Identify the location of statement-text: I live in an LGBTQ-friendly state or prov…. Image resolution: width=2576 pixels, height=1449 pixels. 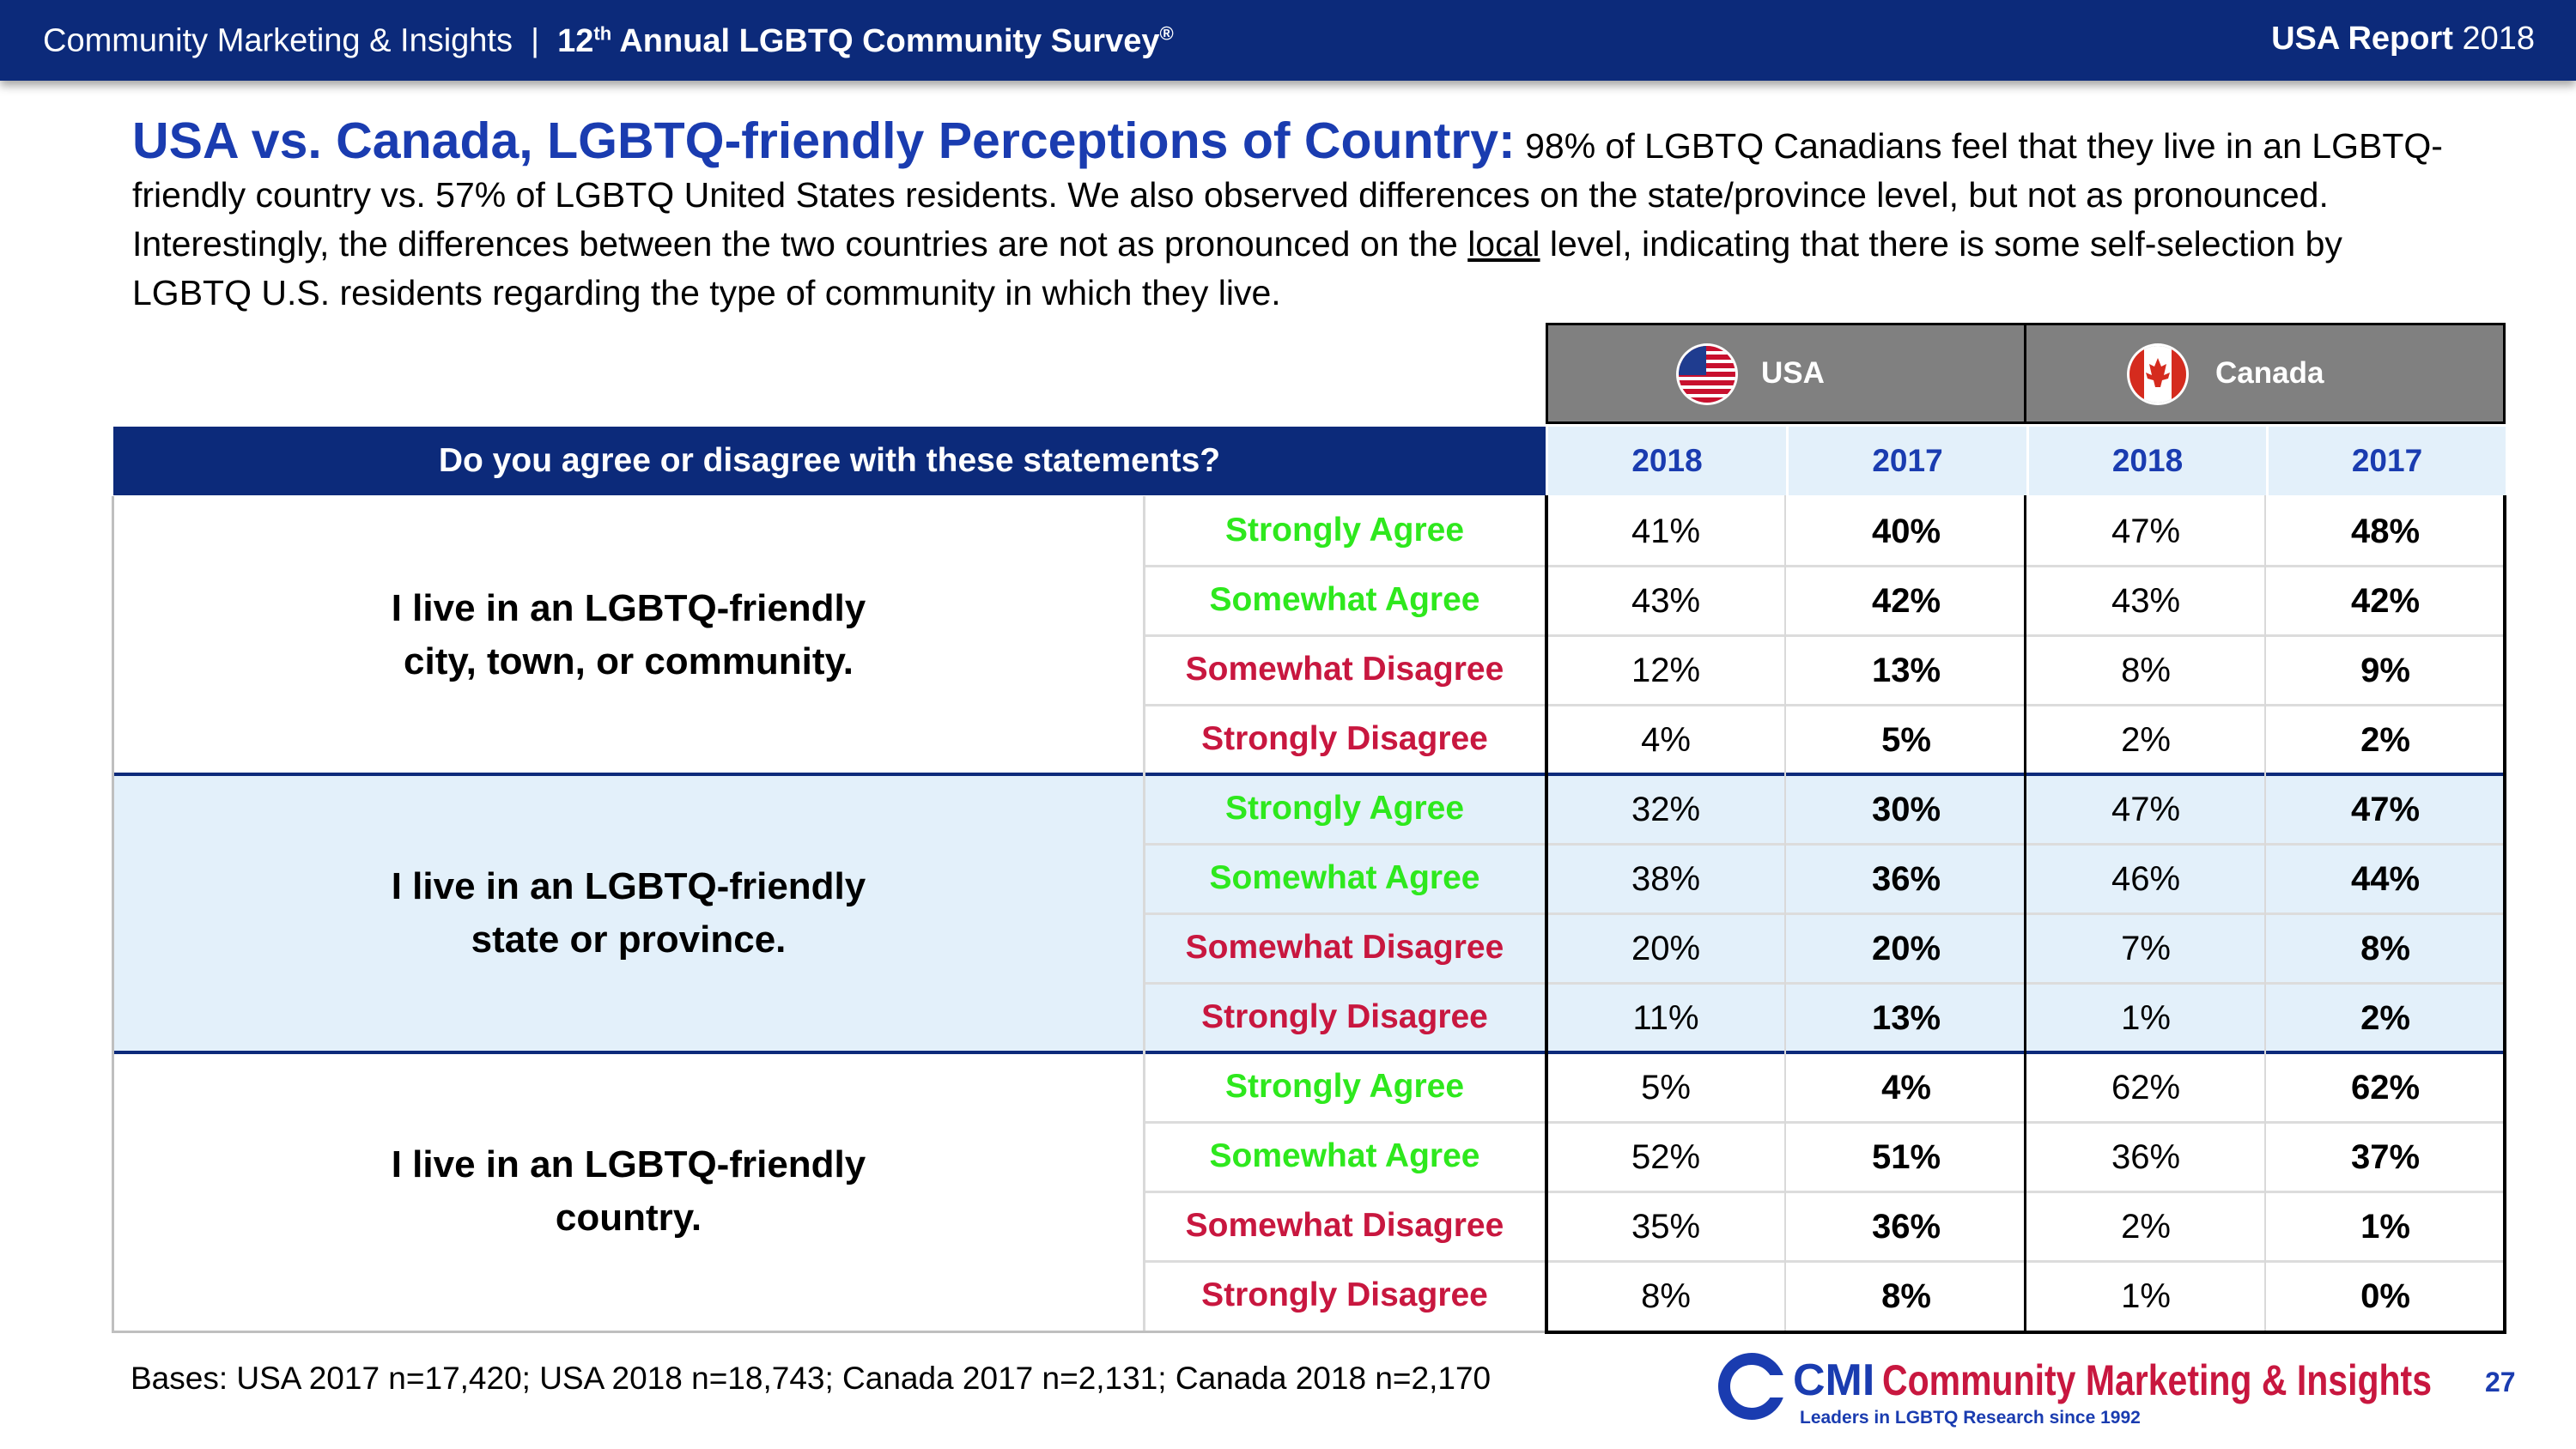
(629, 913).